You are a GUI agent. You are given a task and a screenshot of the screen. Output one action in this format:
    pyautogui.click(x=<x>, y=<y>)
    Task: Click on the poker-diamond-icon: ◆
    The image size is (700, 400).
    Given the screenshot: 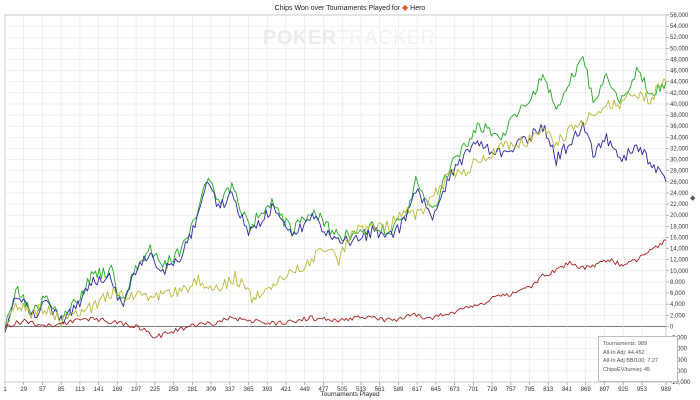 What is the action you would take?
    pyautogui.click(x=405, y=7)
    